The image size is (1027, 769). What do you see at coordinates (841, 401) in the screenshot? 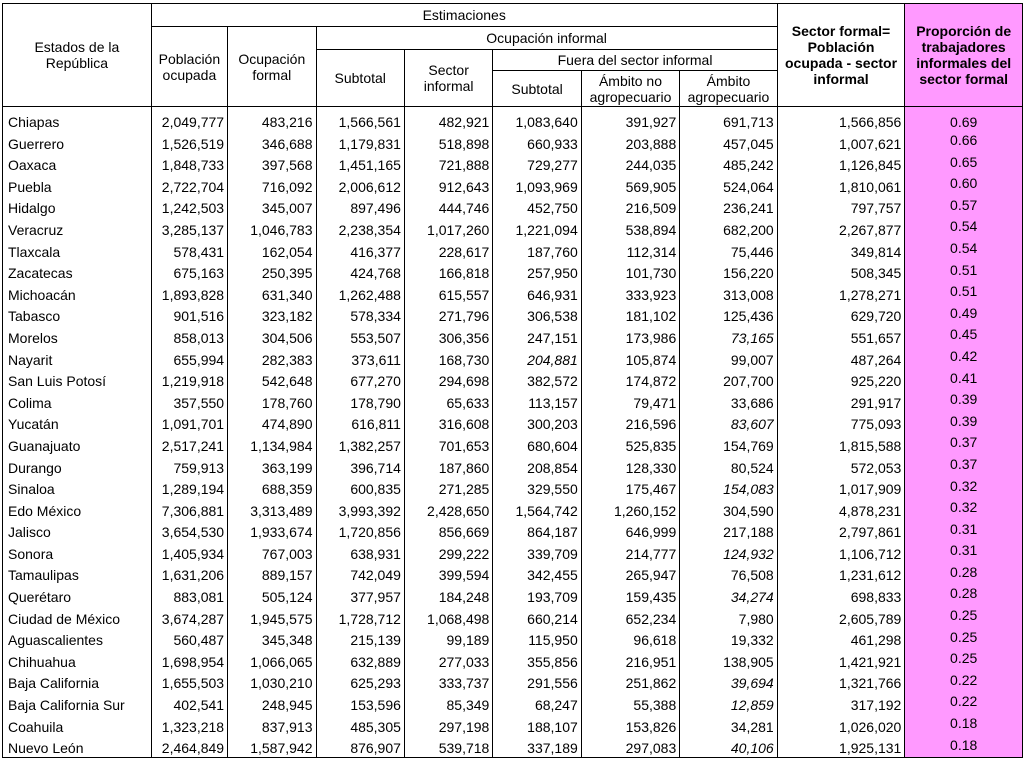
I see `sector-formal-cell: 291,917` at bounding box center [841, 401].